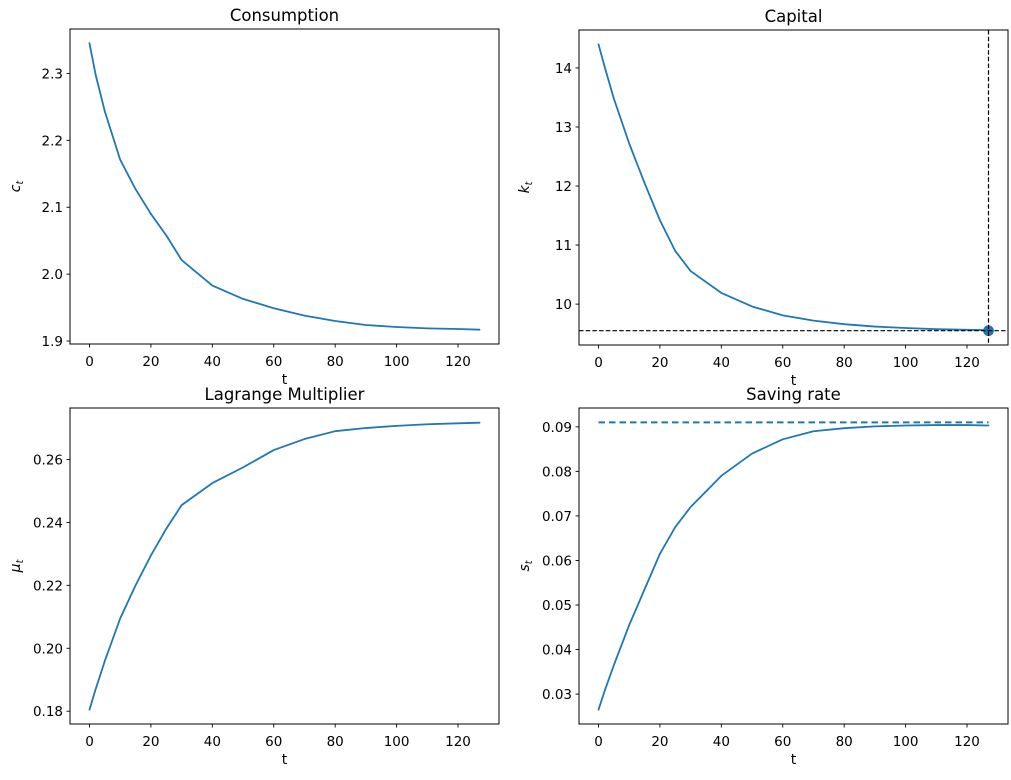 The width and height of the screenshot is (1011, 780). What do you see at coordinates (557, 428) in the screenshot?
I see `y-tick-label: 0.09` at bounding box center [557, 428].